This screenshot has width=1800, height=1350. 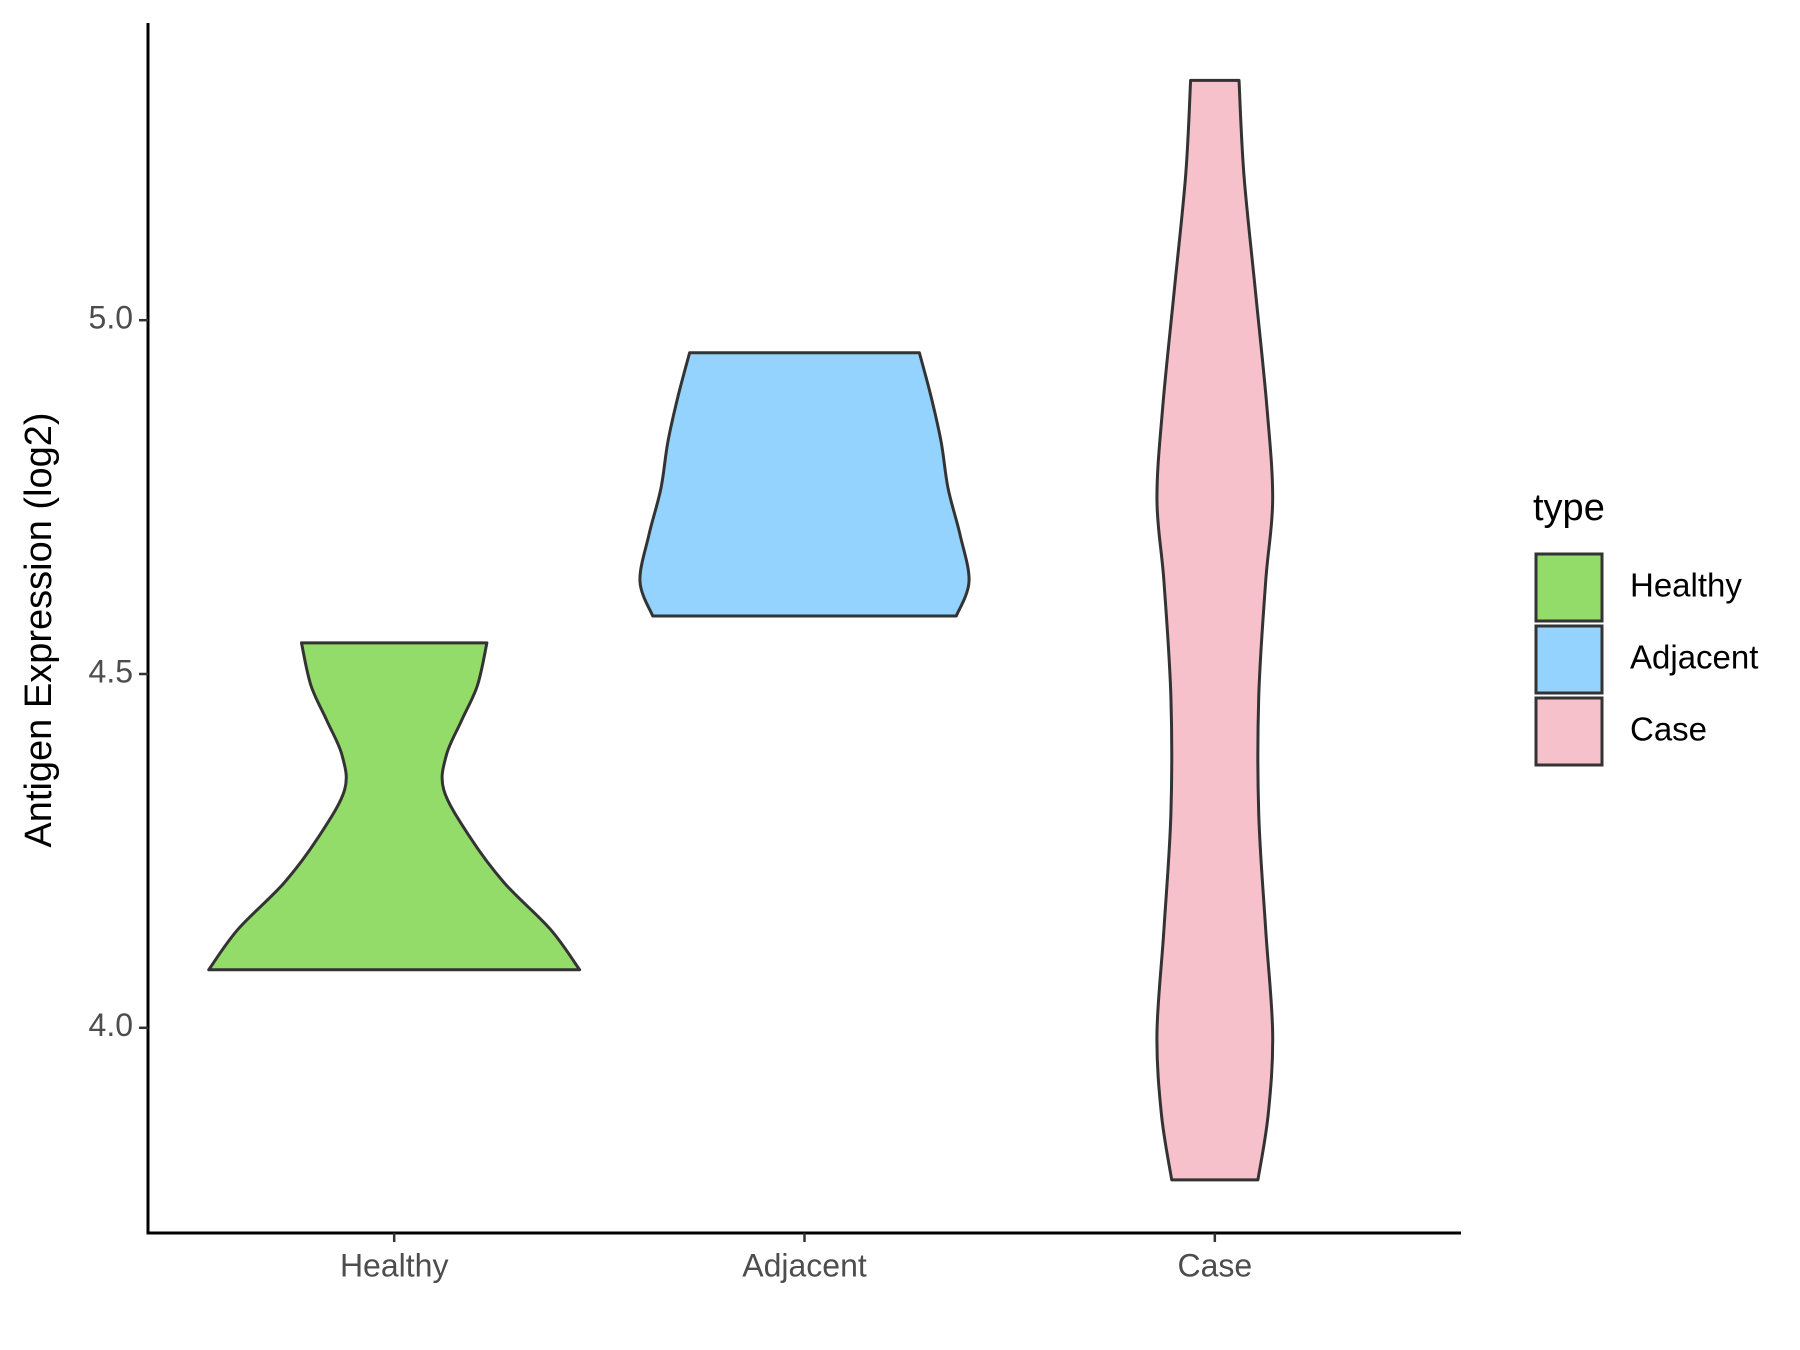 I want to click on x-tick-label: Healthy, so click(x=394, y=1265).